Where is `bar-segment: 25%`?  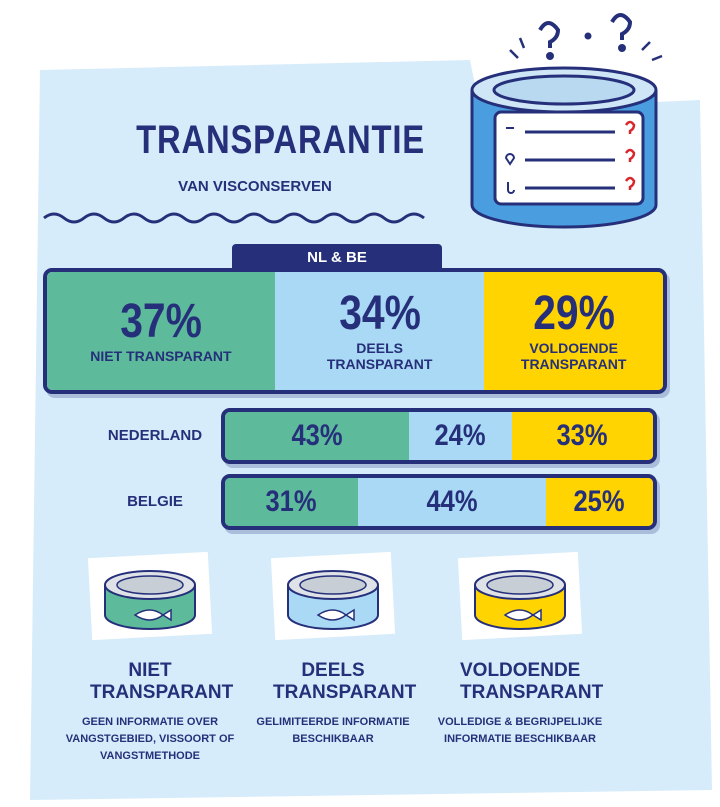
bar-segment: 25% is located at coordinates (599, 502).